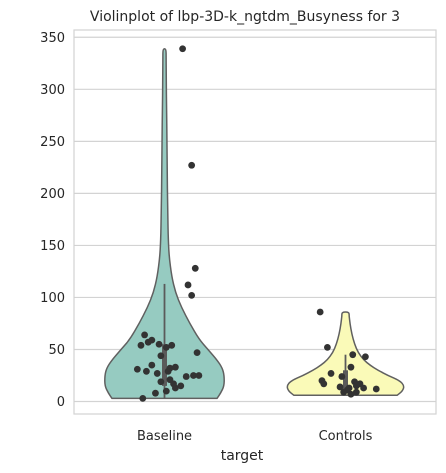 This screenshot has width=446, height=473. I want to click on y-tick-label: 350, so click(52, 38).